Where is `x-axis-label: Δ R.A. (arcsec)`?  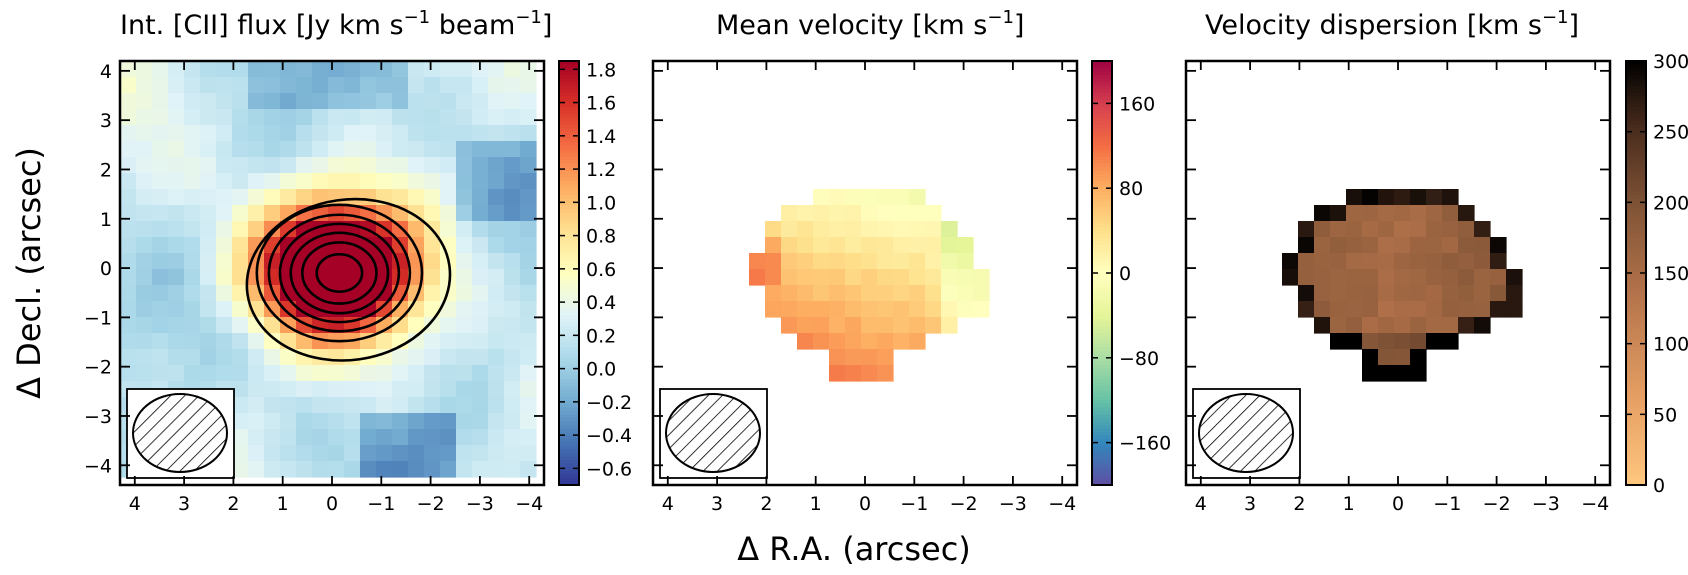 x-axis-label: Δ R.A. (arcsec) is located at coordinates (854, 549).